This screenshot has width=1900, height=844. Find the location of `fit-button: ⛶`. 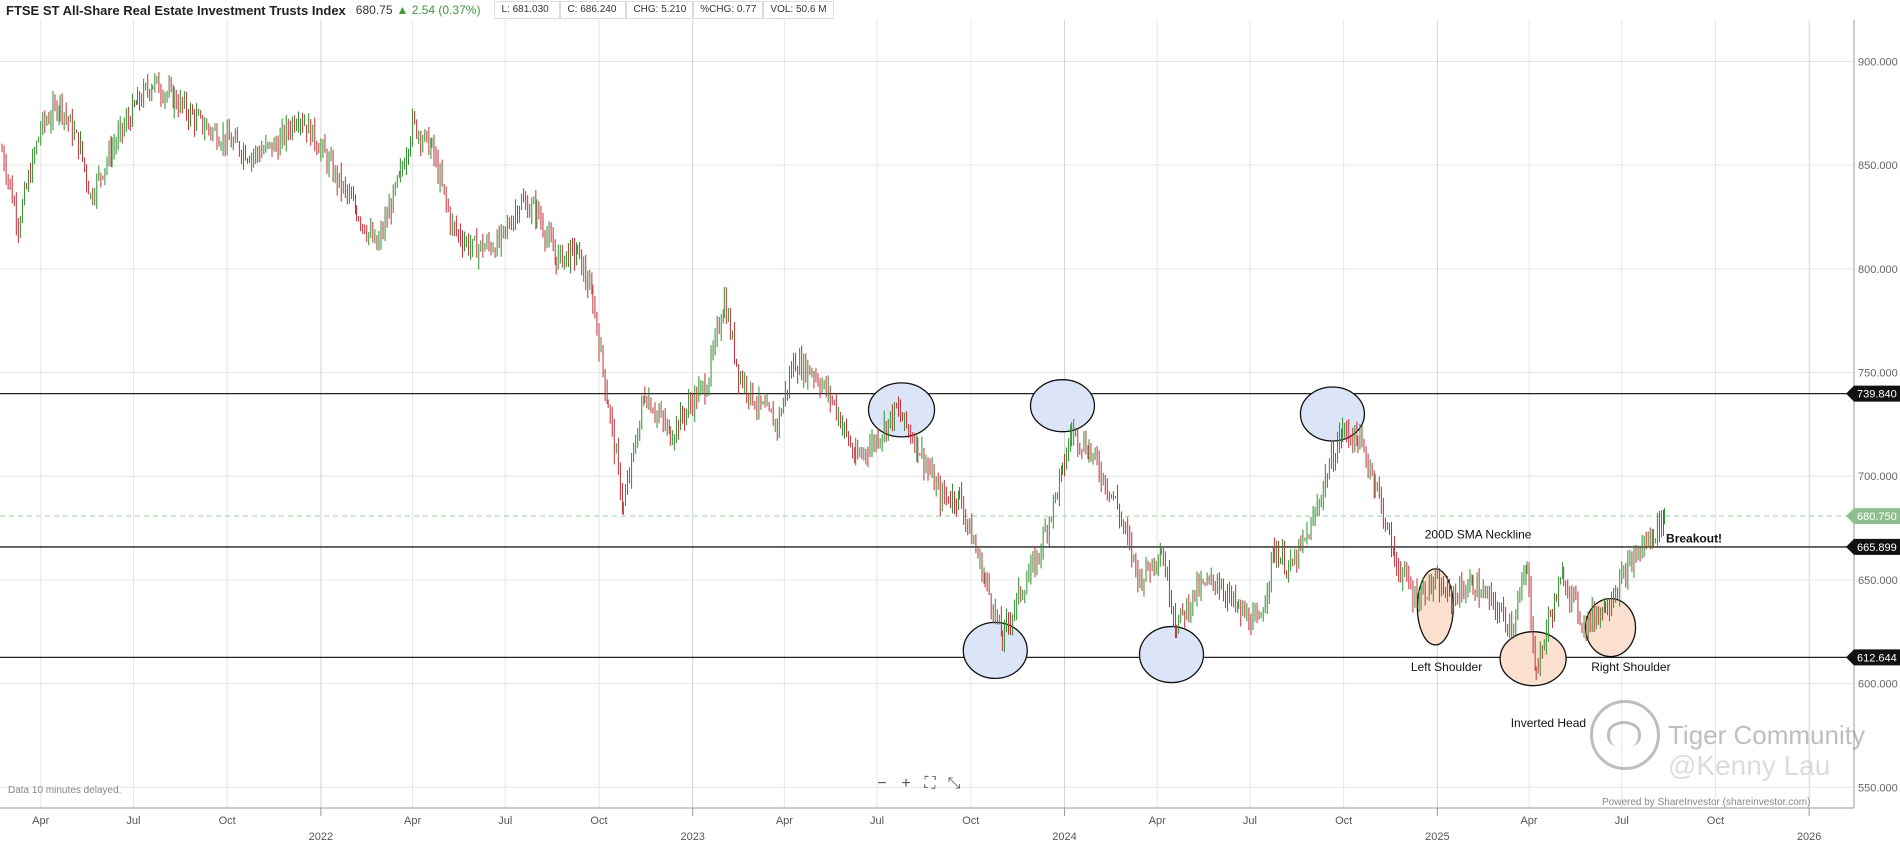

fit-button: ⛶ is located at coordinates (930, 783).